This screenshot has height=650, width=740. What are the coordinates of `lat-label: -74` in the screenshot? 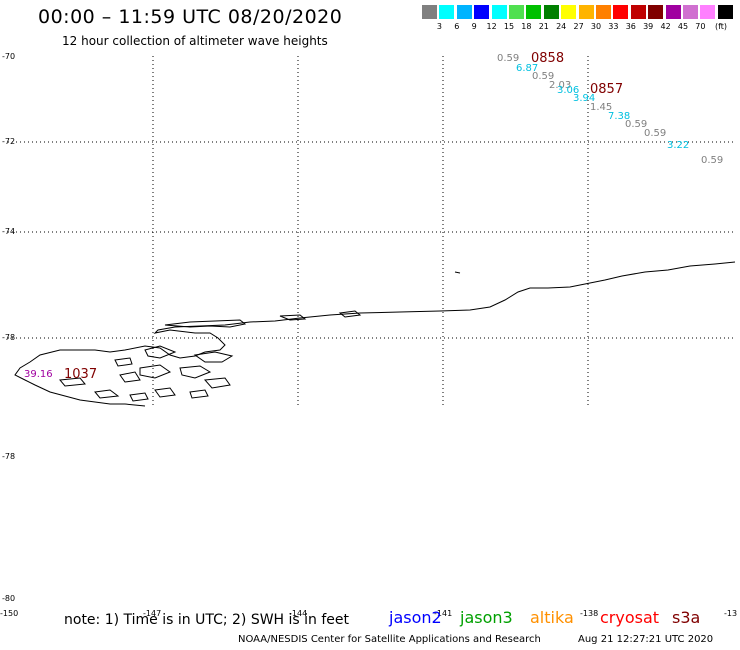 It's located at (9, 231).